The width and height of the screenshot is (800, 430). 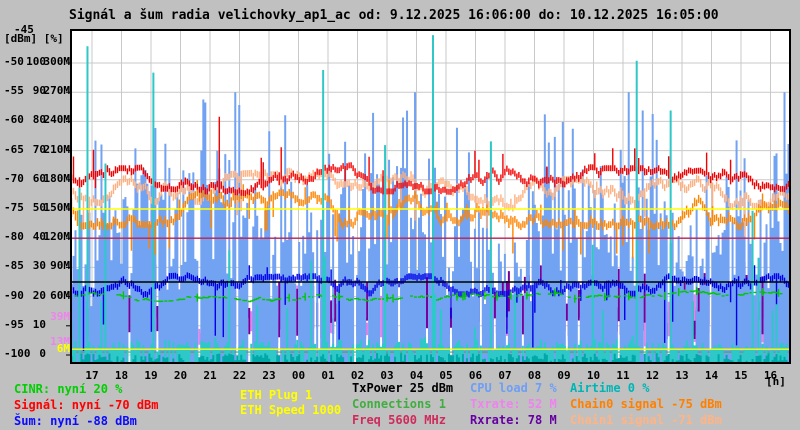 I want to click on x-axis-tick: 03, so click(x=387, y=375).